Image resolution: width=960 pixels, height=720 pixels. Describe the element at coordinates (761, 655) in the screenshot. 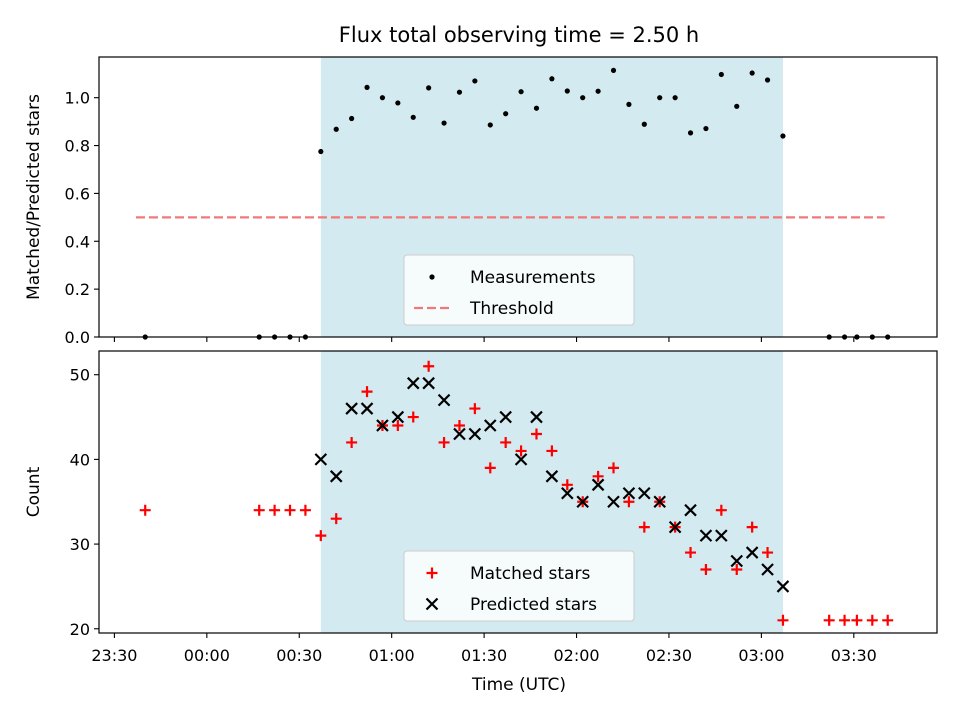

I see `x-tick-label: 03:00` at that location.